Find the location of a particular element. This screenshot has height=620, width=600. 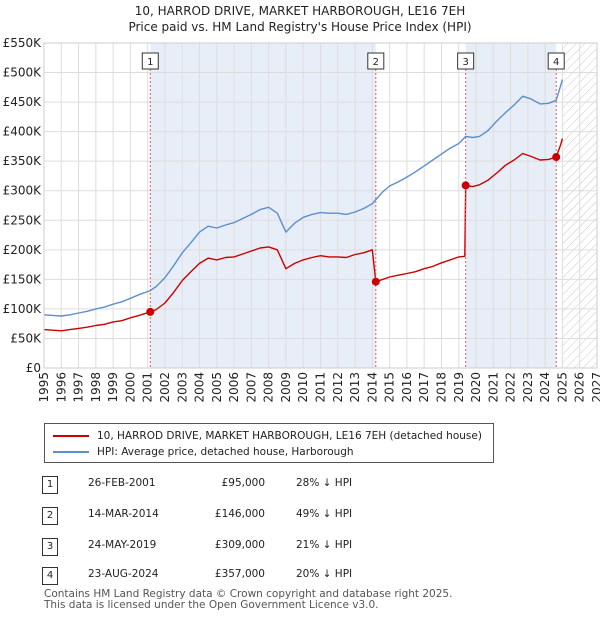

transaction-price: £309,000 is located at coordinates (239, 545).